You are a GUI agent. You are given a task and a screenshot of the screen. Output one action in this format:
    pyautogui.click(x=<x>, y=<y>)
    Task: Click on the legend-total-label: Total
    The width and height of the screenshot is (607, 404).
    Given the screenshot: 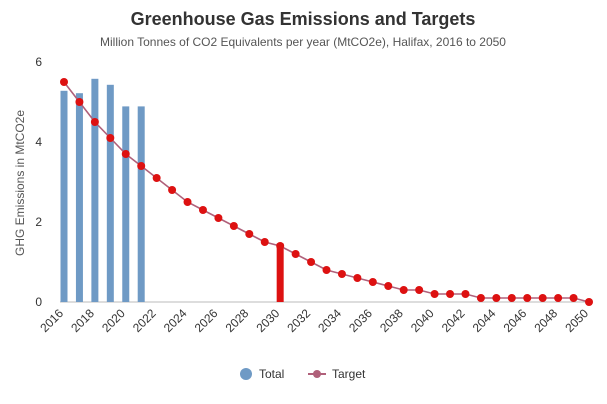 What is the action you would take?
    pyautogui.click(x=271, y=374)
    